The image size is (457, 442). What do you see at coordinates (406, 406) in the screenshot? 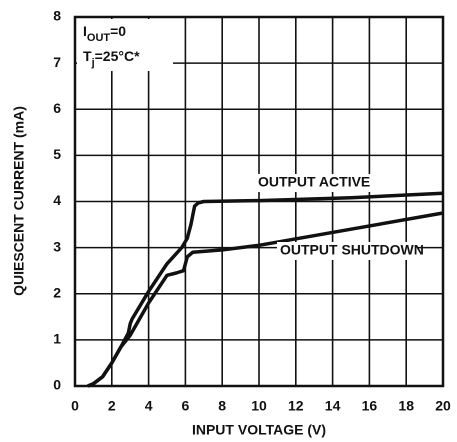
I see `x-tick-label: 18` at bounding box center [406, 406].